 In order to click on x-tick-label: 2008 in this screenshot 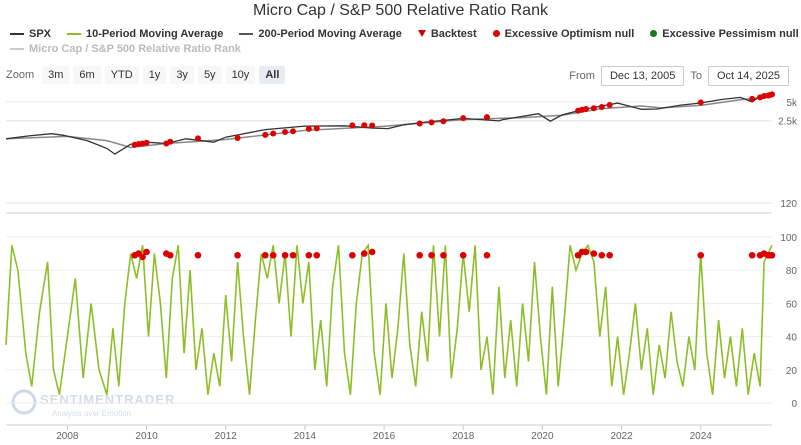, I will do `click(67, 436)`.